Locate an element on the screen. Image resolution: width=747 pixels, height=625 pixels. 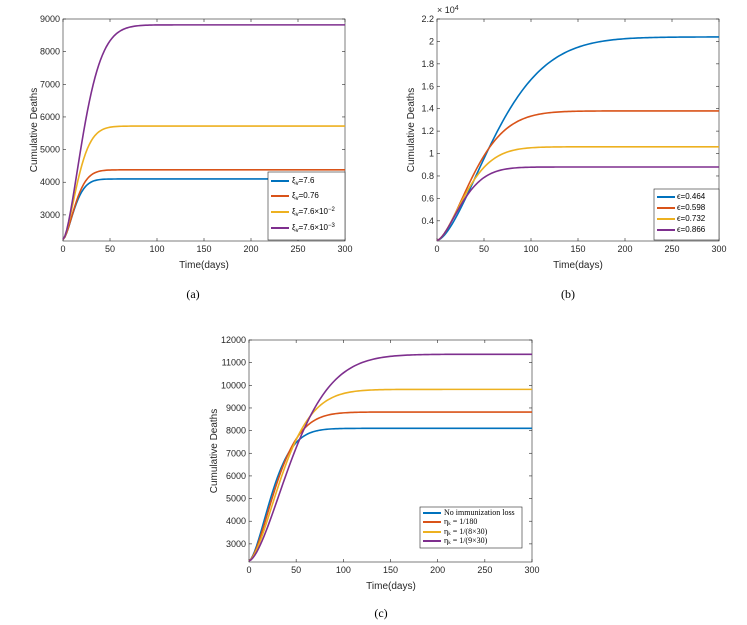
ylabel-c: Cumulative Deaths is located at coordinates (214, 451).